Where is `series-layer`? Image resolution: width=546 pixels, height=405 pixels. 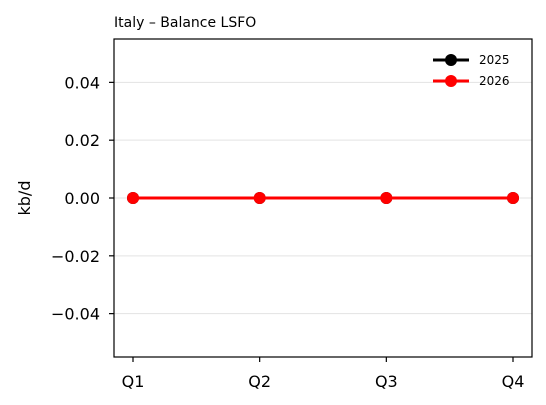 series-layer is located at coordinates (323, 198).